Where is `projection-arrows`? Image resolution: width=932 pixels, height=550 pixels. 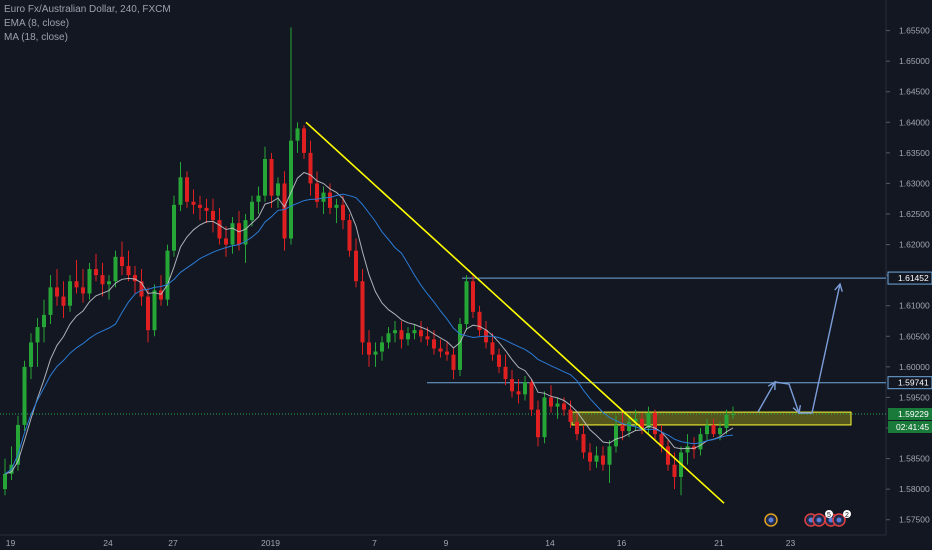 projection-arrows is located at coordinates (800, 348).